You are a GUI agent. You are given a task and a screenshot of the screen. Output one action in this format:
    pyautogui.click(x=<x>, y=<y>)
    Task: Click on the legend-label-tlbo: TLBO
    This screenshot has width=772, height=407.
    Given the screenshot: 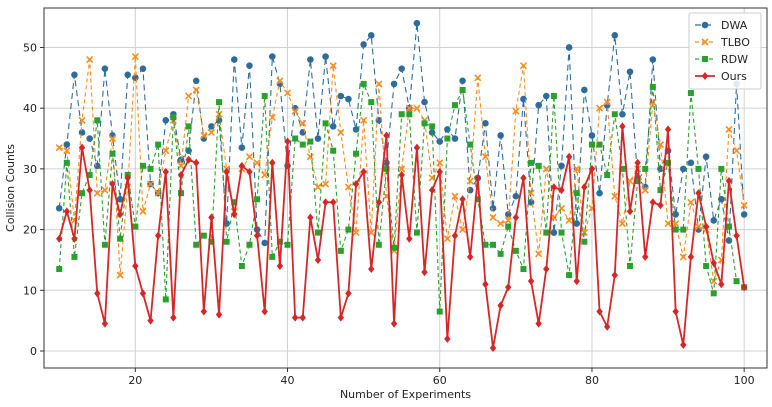 What is the action you would take?
    pyautogui.click(x=735, y=42)
    